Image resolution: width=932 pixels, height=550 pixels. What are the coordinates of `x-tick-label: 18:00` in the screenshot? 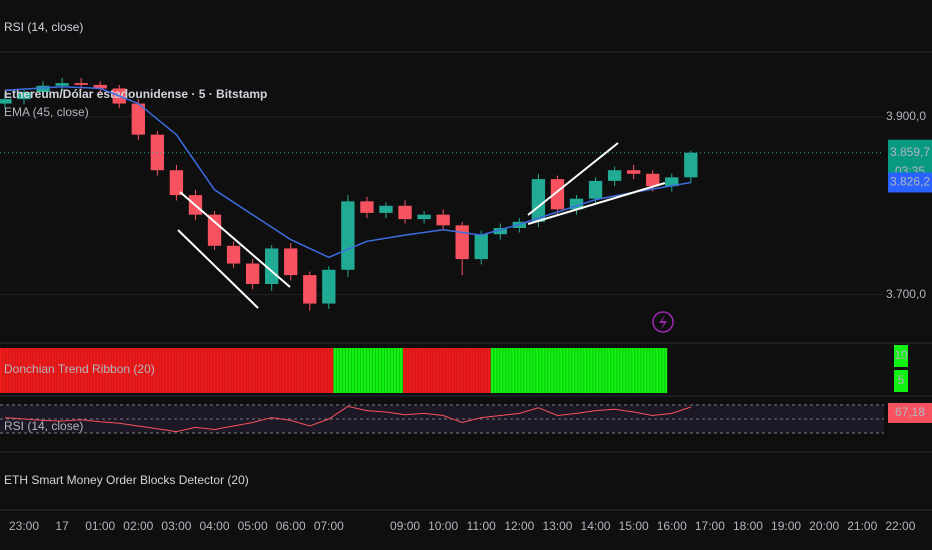 It's located at (748, 526).